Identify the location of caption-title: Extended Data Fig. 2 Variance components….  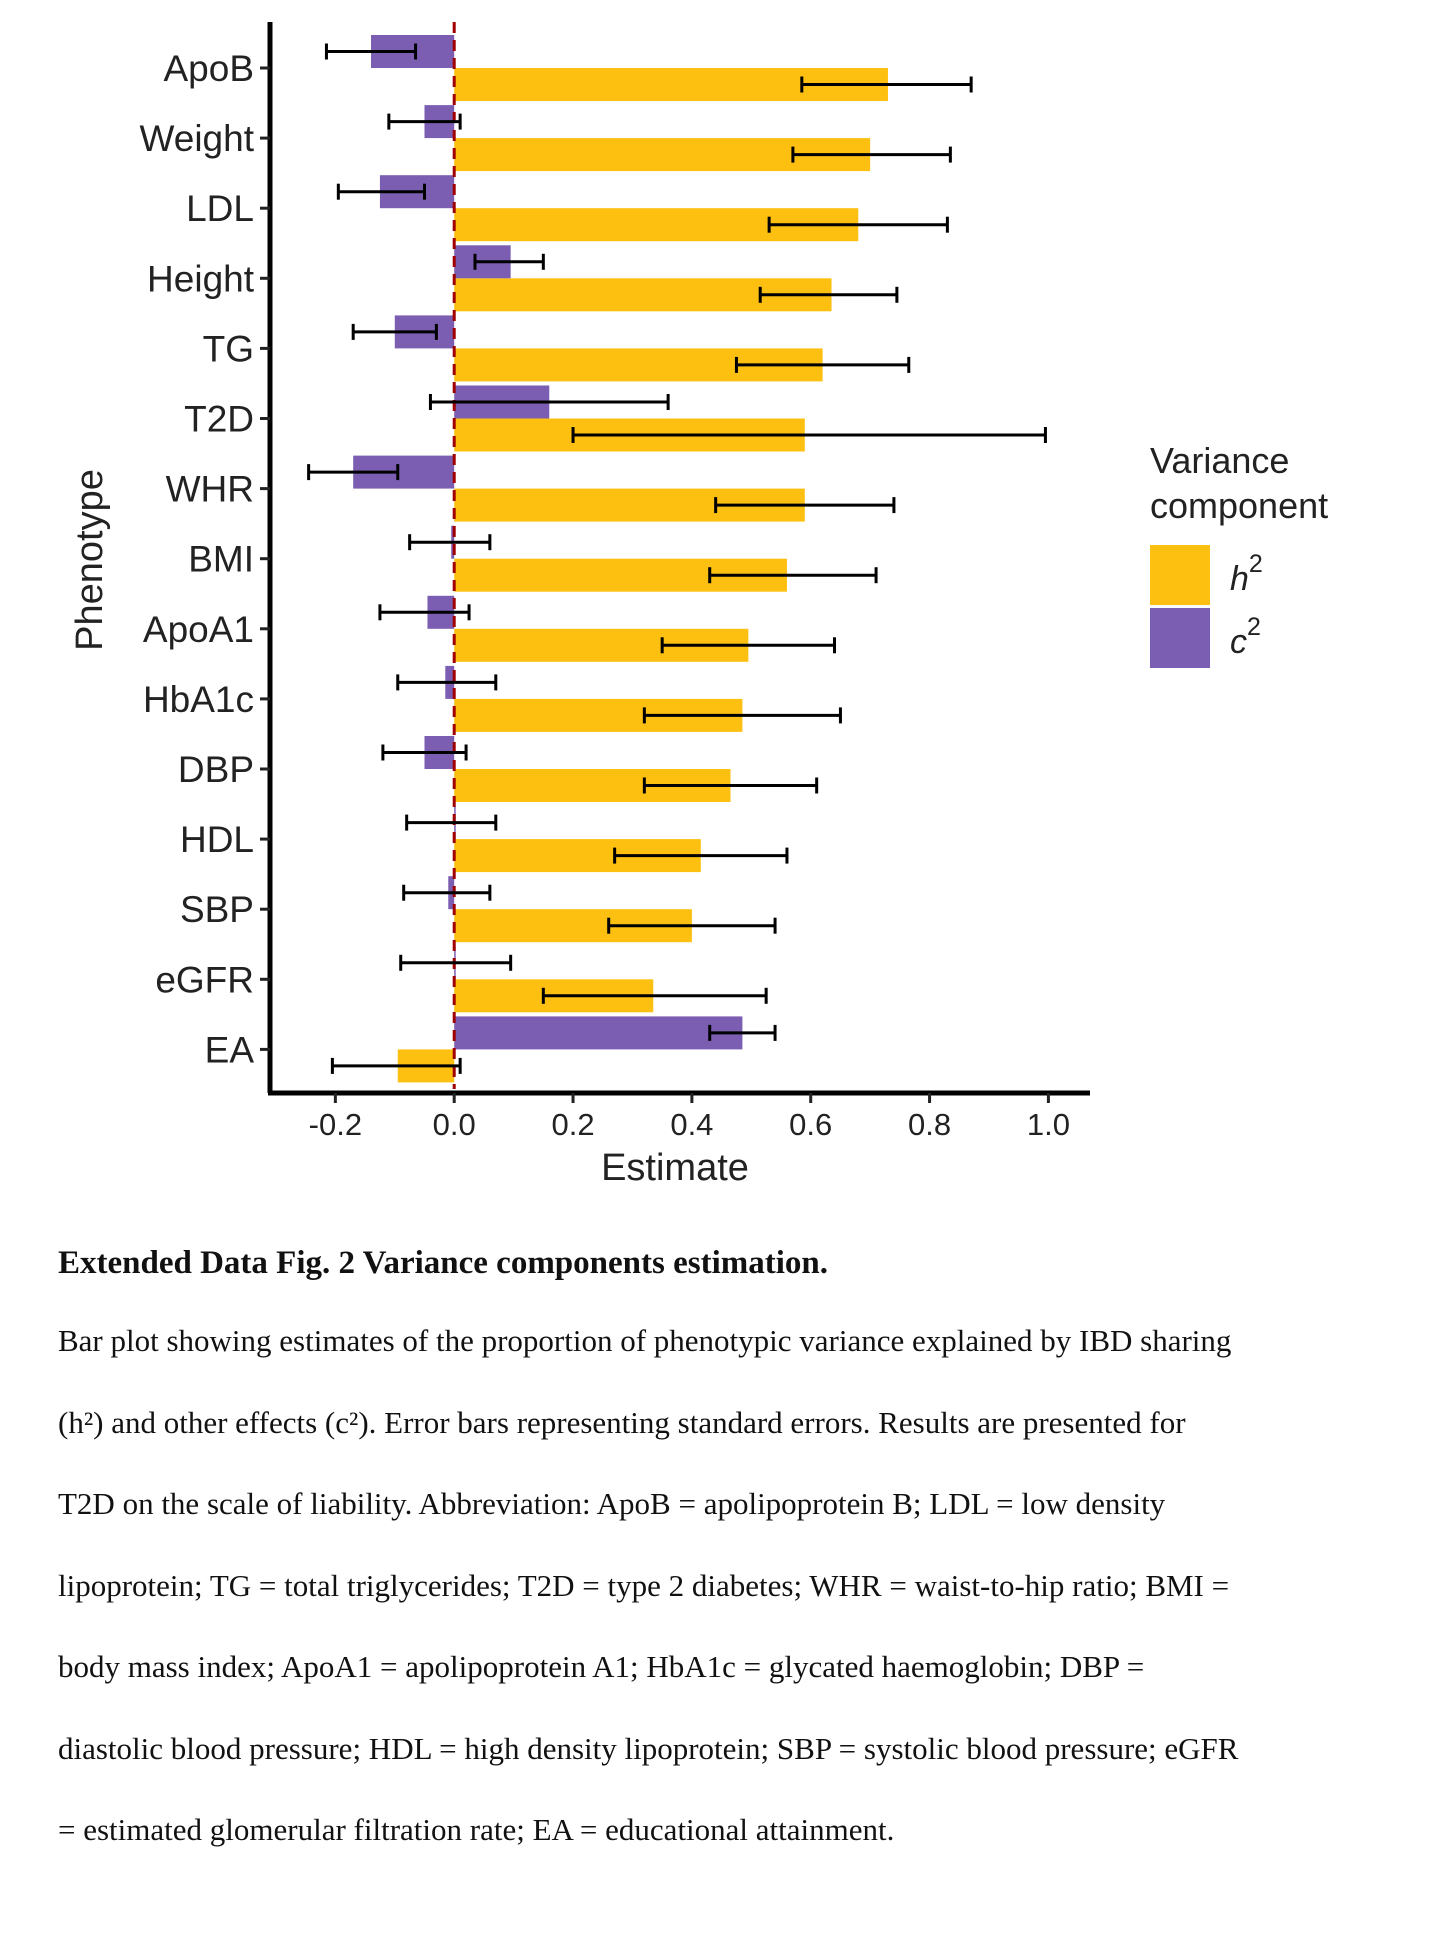
(443, 1263).